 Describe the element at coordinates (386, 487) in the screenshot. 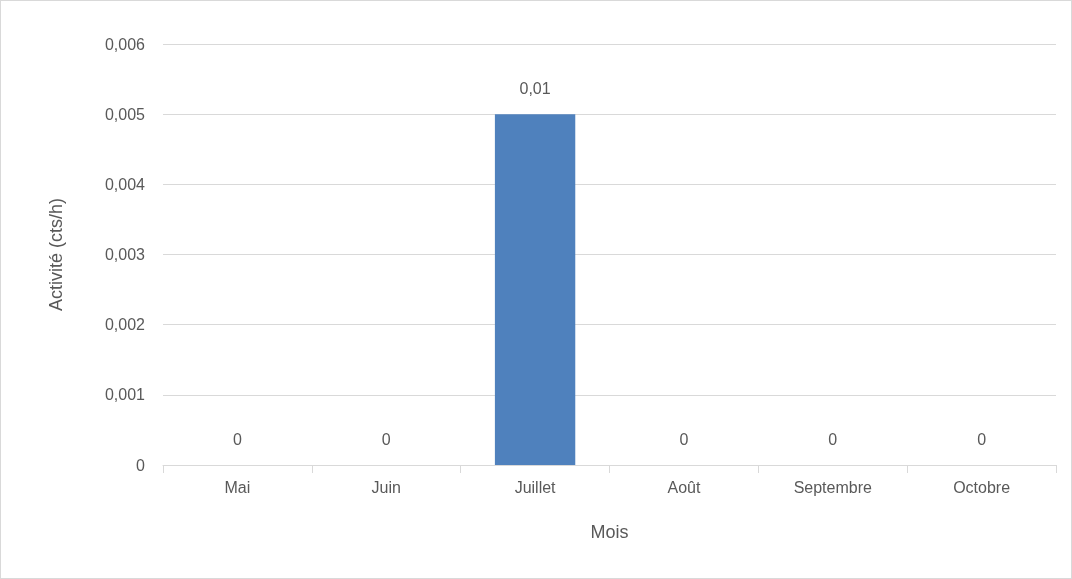

I see `x-tick-label: Juin` at that location.